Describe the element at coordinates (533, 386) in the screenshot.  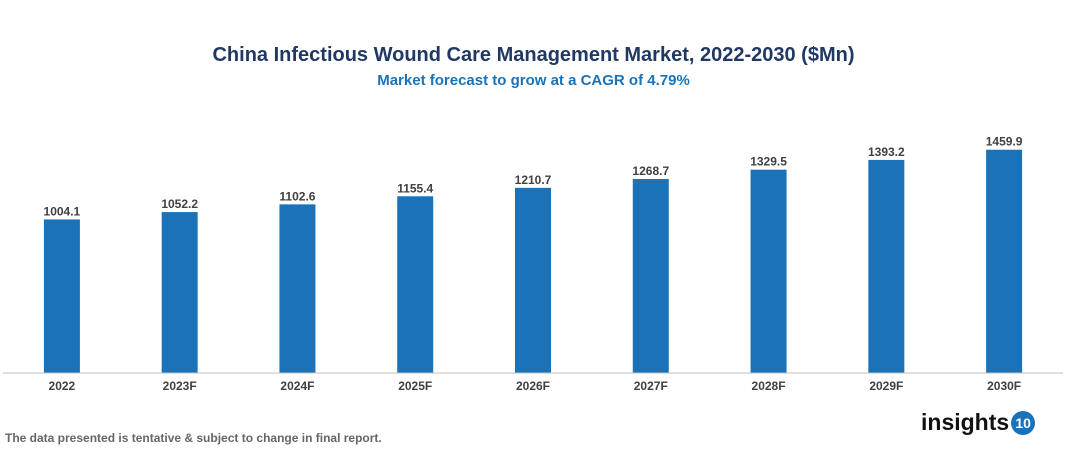
I see `x-tick-label: 2026F` at that location.